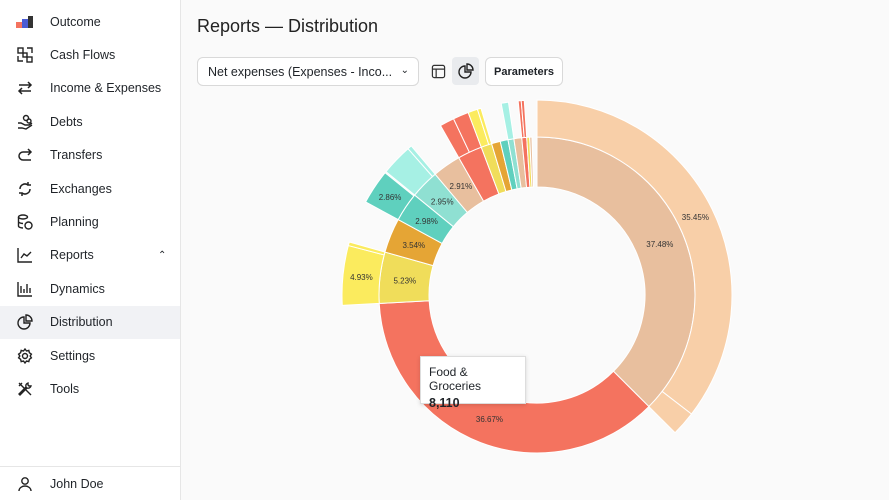 The image size is (889, 500). I want to click on redo-arrow-icon, so click(25, 155).